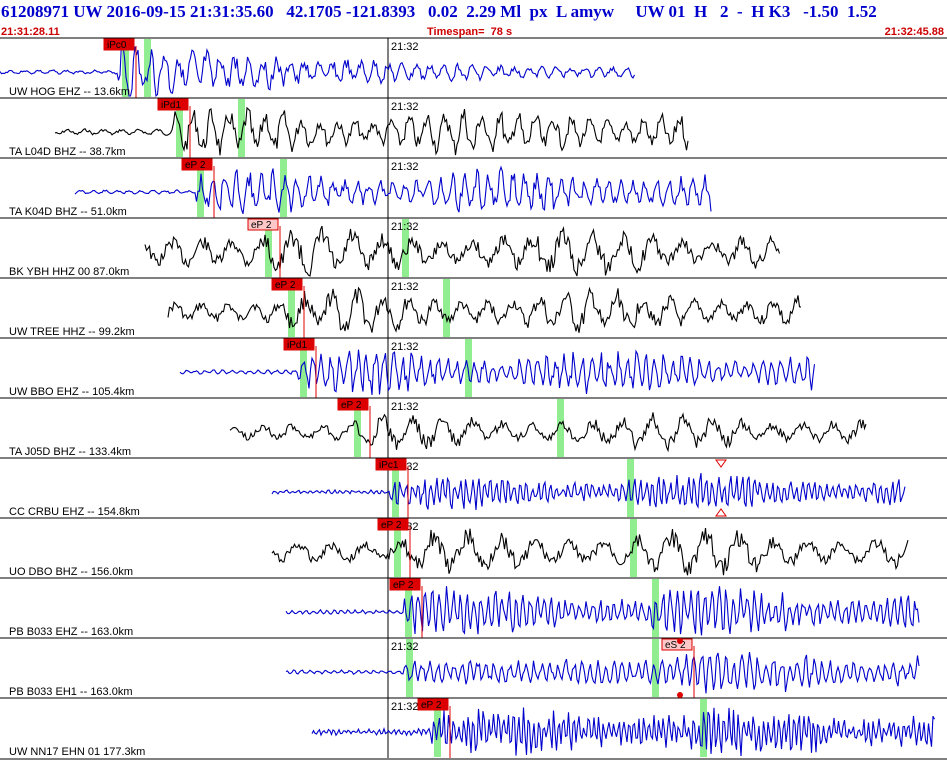 The width and height of the screenshot is (947, 760). I want to click on station-label: UO DBO BHZ -- 156.0km, so click(71, 572).